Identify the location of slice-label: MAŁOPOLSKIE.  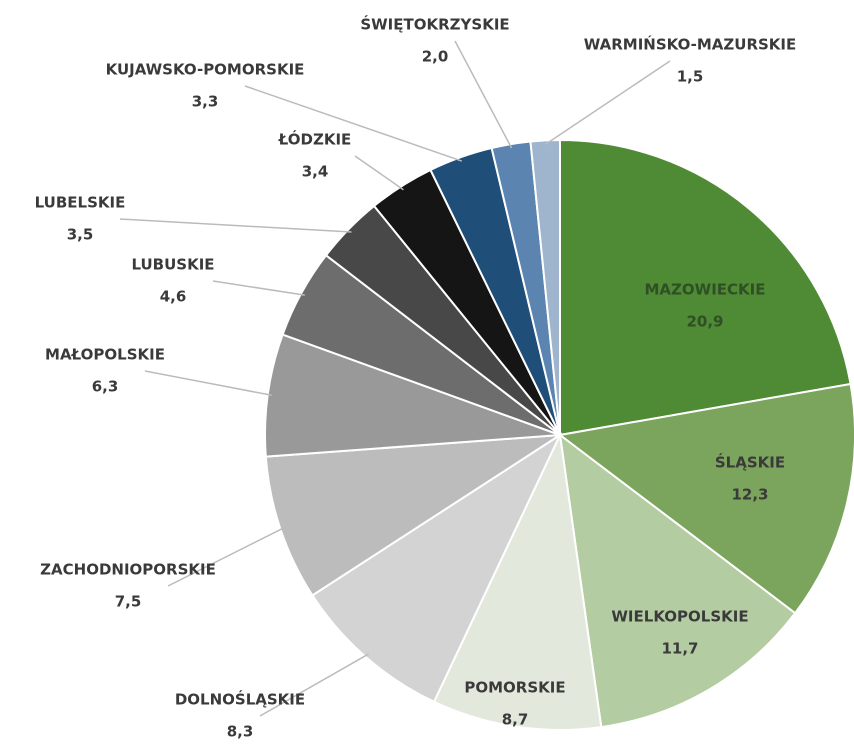
(105, 355).